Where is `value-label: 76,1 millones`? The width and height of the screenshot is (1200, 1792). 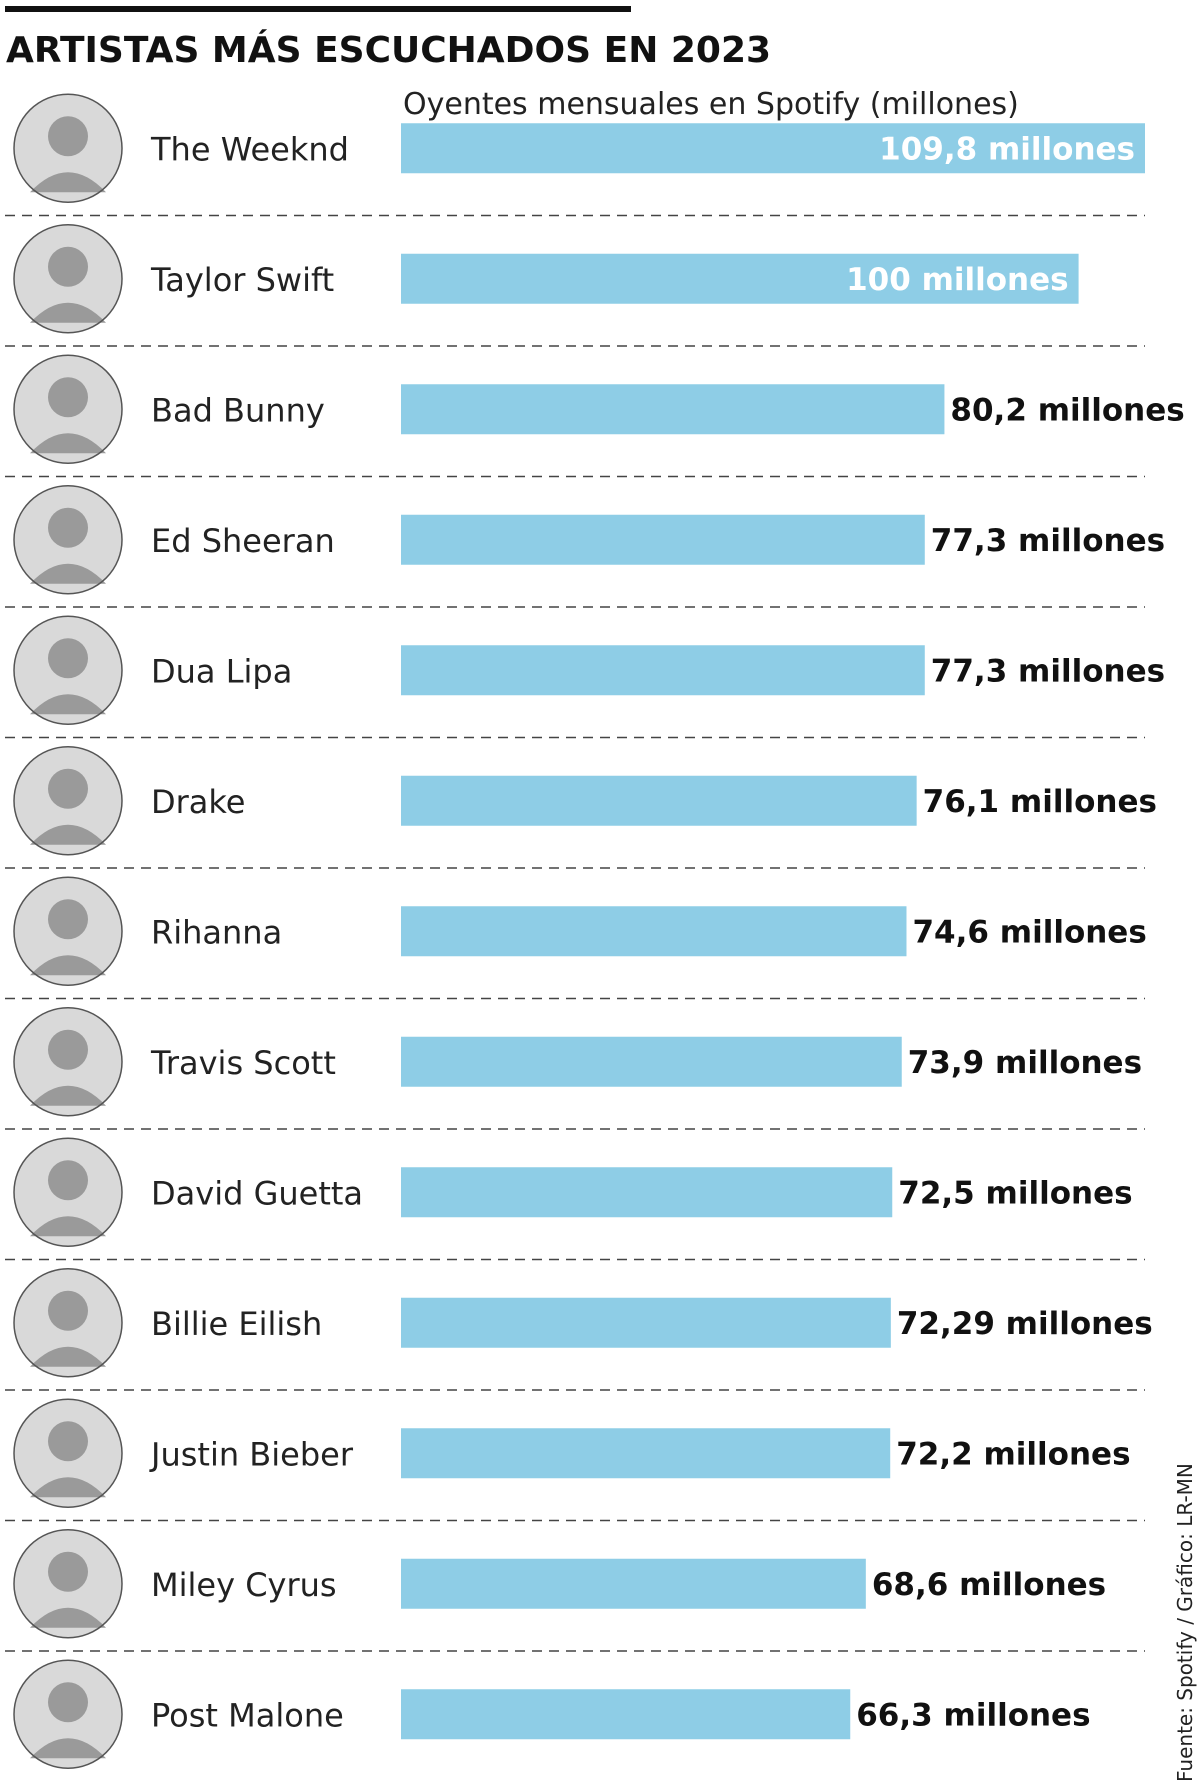 value-label: 76,1 millones is located at coordinates (1040, 802).